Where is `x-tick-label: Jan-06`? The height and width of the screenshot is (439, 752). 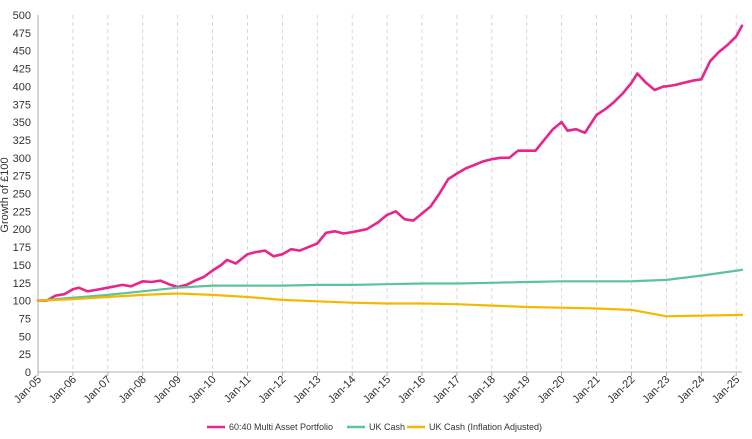
x-tick-label: Jan-06 is located at coordinates (63, 390).